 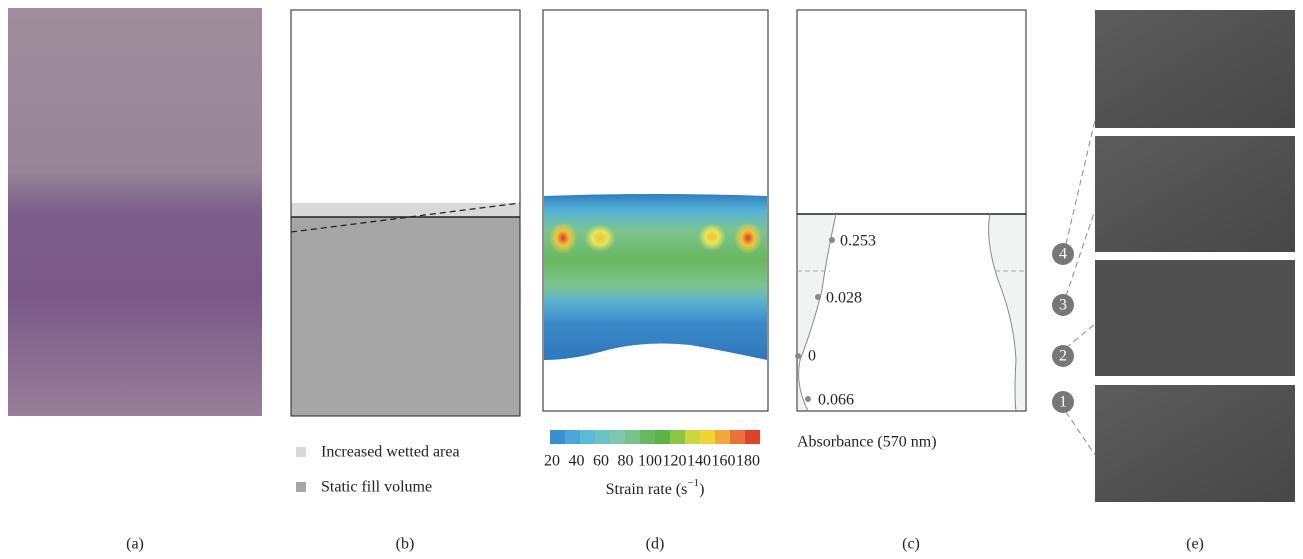 I want to click on panel-c: 0.253 0.028 0 0.066 Absorbance (570 nm), so click(x=911, y=230).